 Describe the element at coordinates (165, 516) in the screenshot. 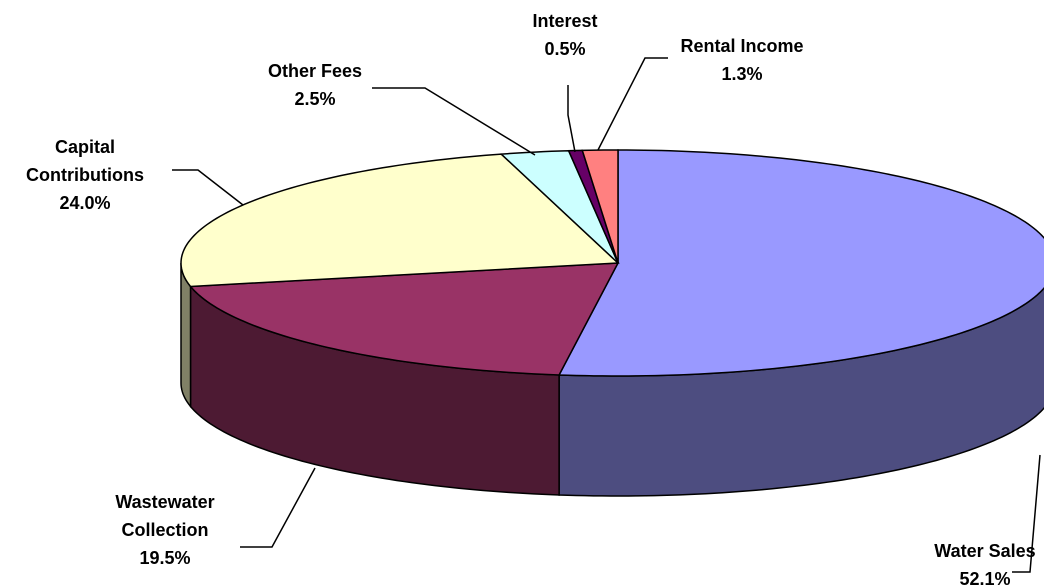

I see `category-label: Wastewater Collection` at that location.